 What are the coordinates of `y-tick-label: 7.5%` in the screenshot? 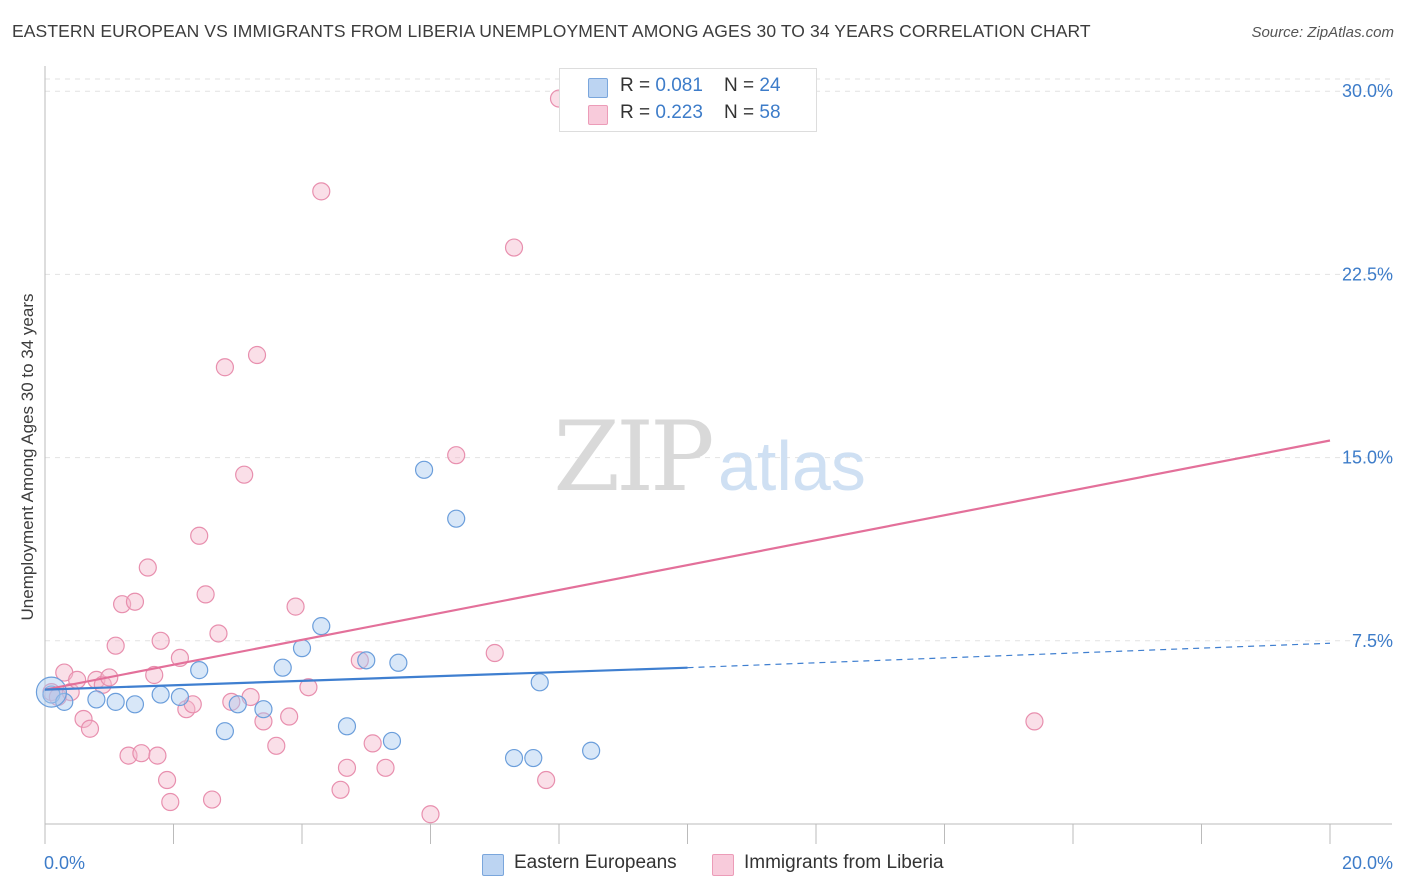 It's located at (1372, 641).